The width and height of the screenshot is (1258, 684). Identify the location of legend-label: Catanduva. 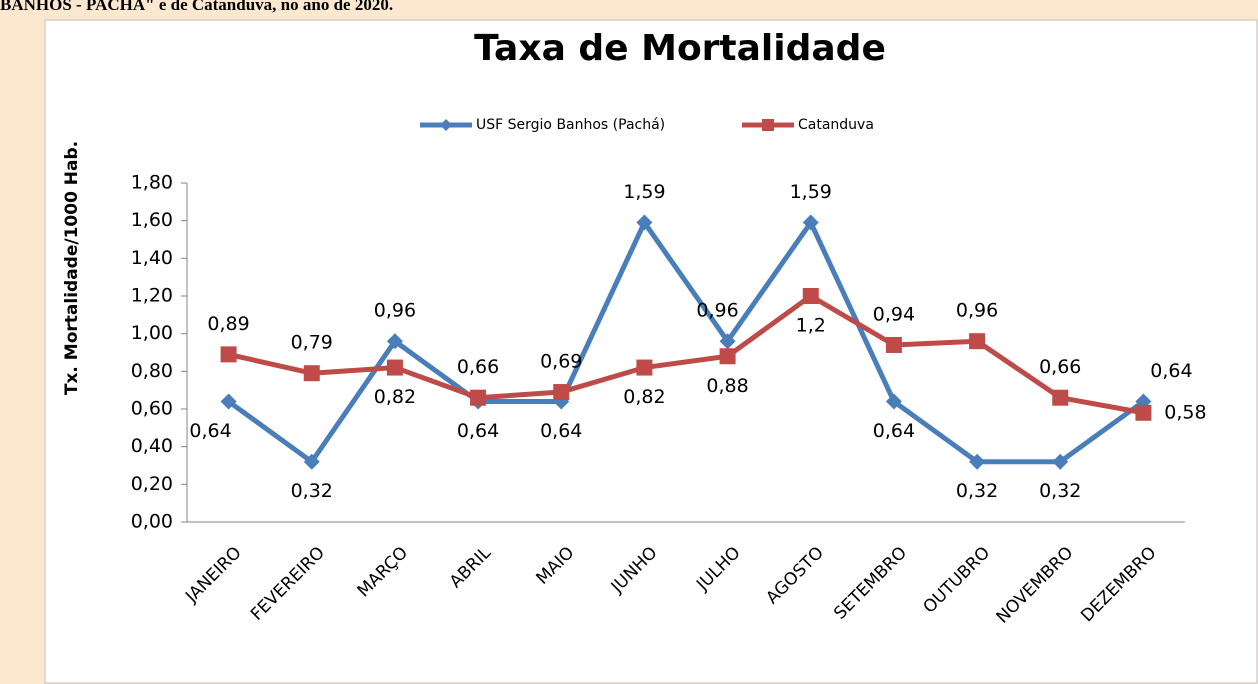
(836, 125).